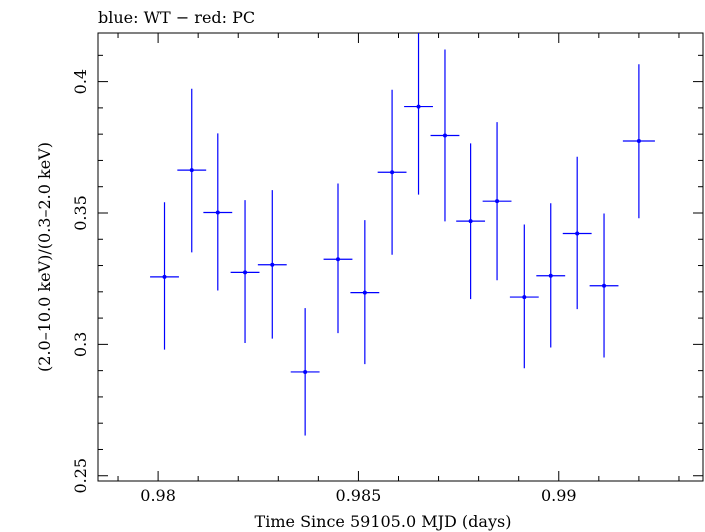 This screenshot has height=532, width=705. What do you see at coordinates (80, 476) in the screenshot?
I see `y-tick-label: 0.25` at bounding box center [80, 476].